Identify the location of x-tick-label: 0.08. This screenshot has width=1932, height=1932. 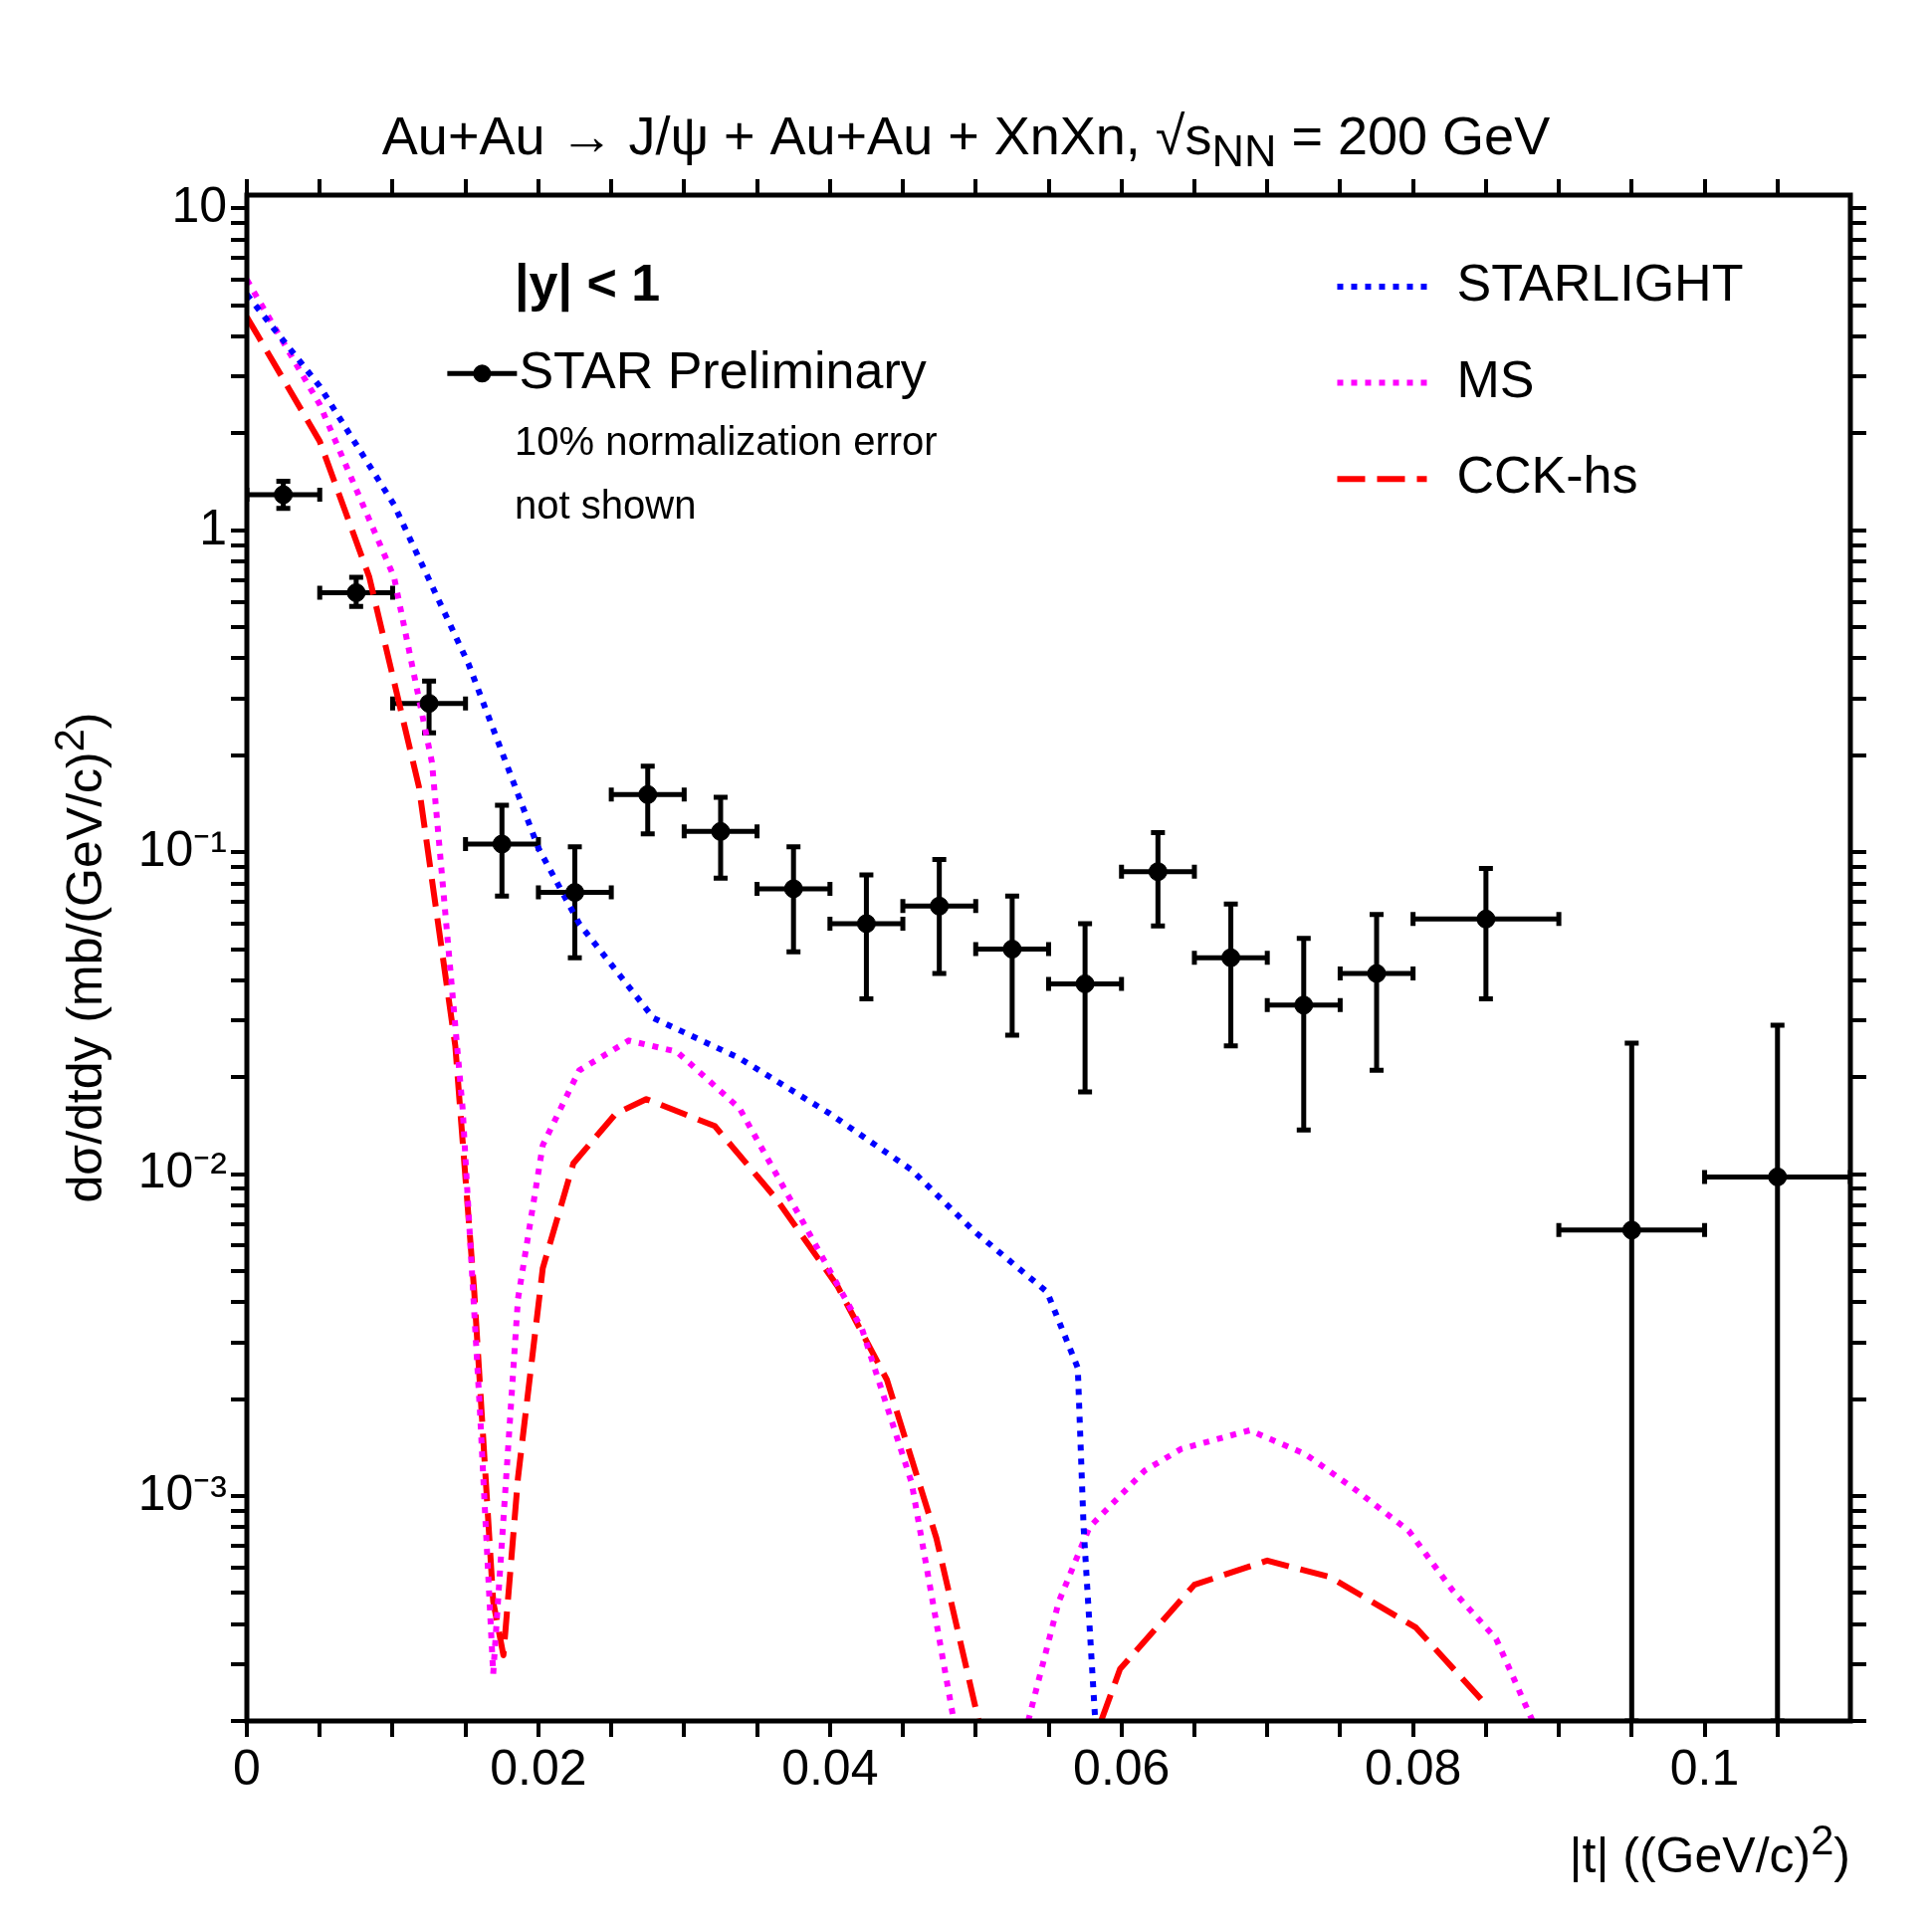
(1413, 1767).